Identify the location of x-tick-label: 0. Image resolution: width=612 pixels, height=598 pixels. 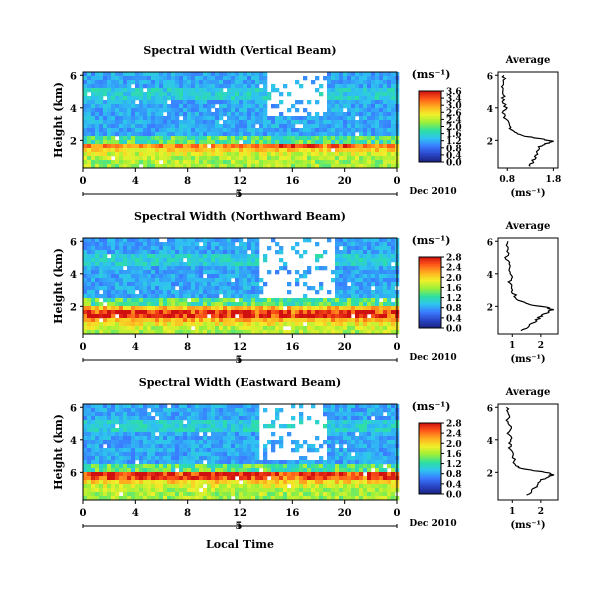
(83, 347).